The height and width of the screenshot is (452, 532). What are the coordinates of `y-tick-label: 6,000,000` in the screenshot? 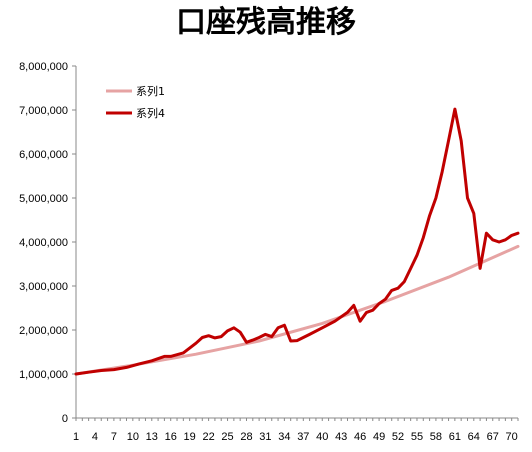 It's located at (43, 155).